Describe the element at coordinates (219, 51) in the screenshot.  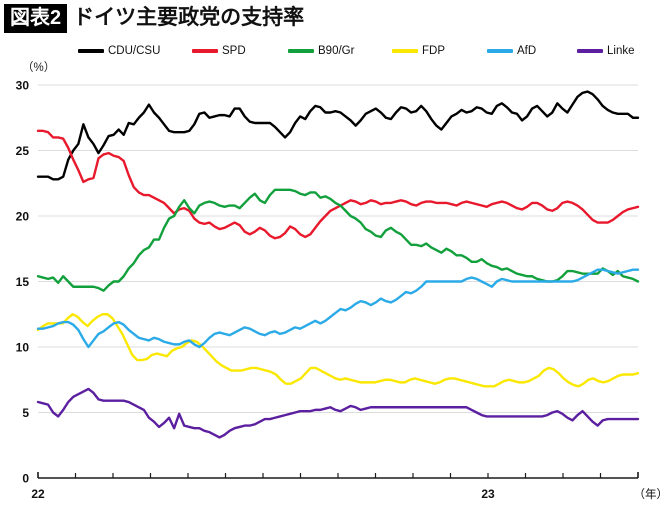
I see `legend-item-spd: SPD` at that location.